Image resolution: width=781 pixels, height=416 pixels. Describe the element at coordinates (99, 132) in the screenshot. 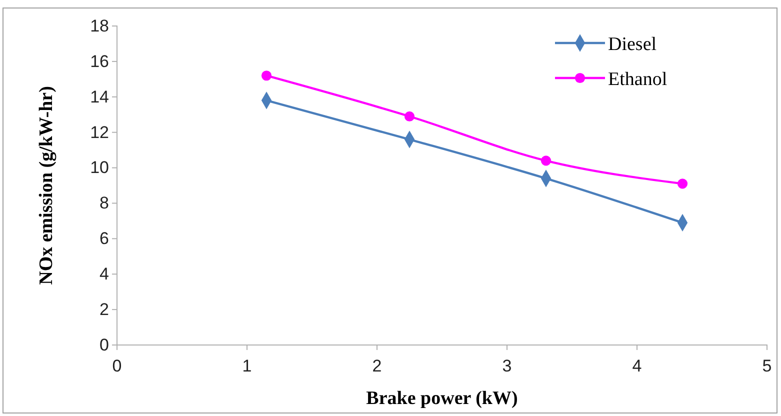

I see `y-tick-label: 12` at that location.